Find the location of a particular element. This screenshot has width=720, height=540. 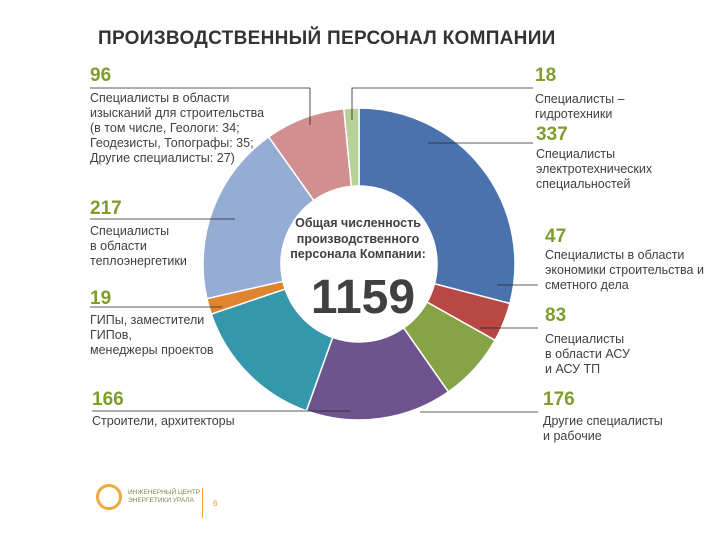

label-hydro-value: 18 is located at coordinates (546, 75).